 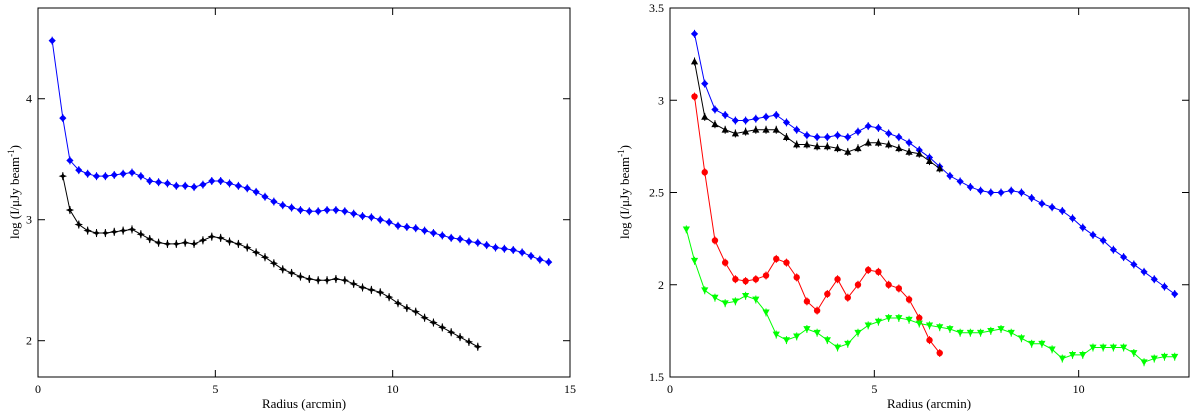 What do you see at coordinates (14, 192) in the screenshot?
I see `left-y-axis-label: log (I/μJy beam-1)` at bounding box center [14, 192].